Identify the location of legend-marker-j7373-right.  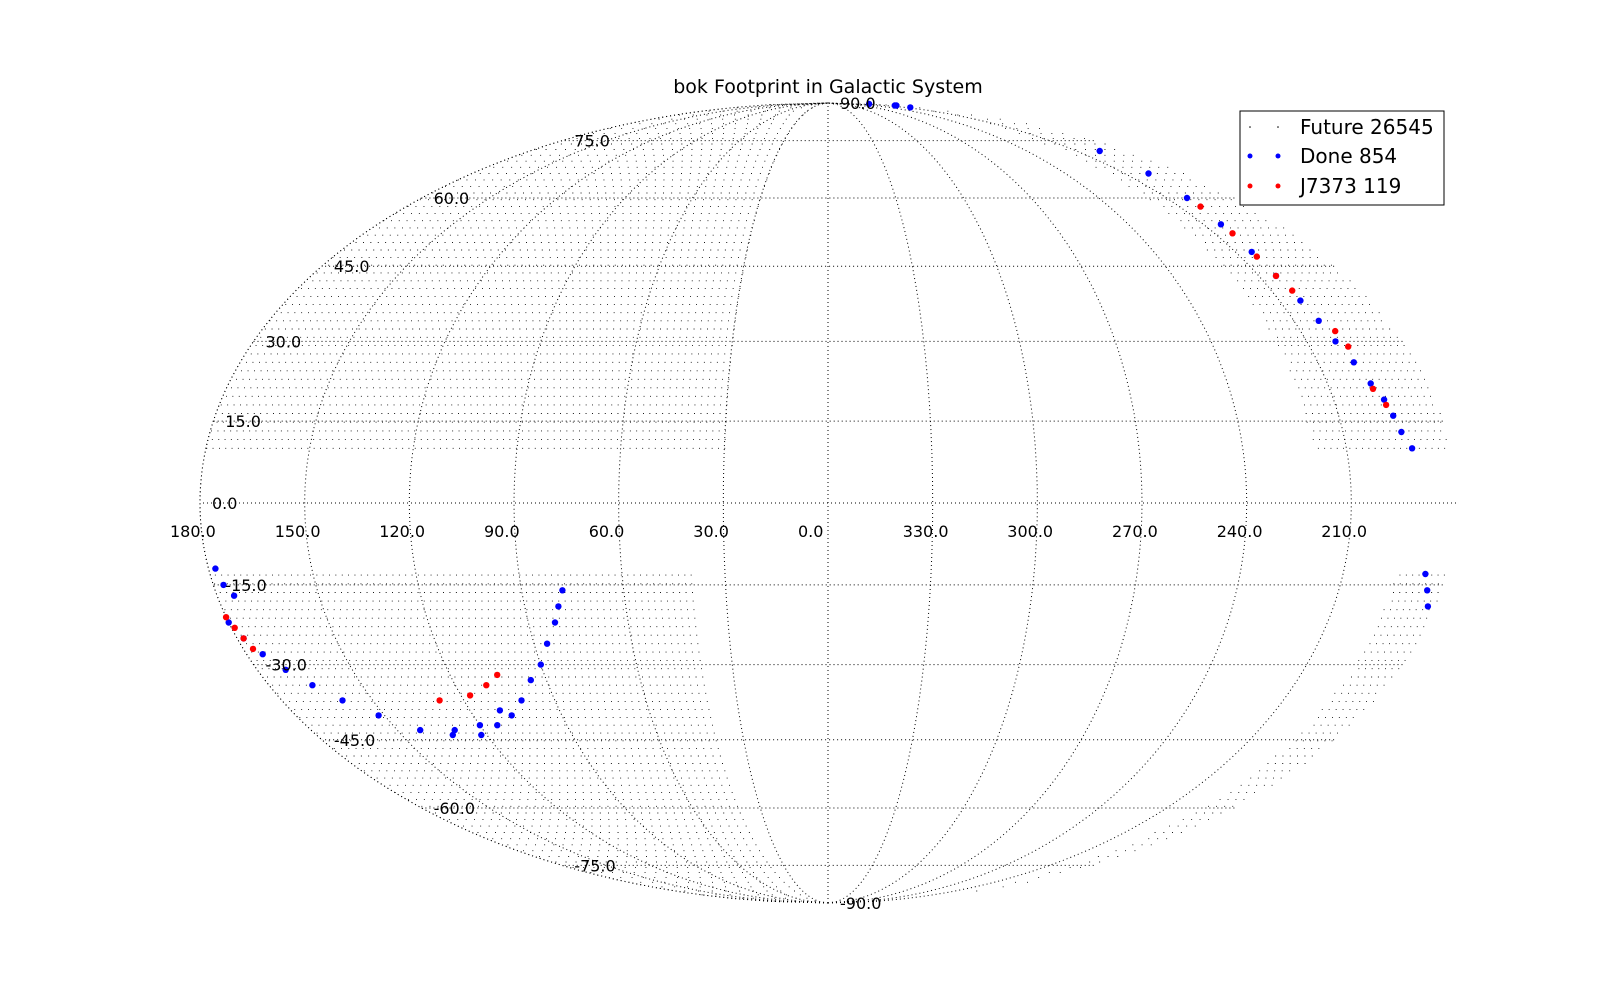
(1278, 186).